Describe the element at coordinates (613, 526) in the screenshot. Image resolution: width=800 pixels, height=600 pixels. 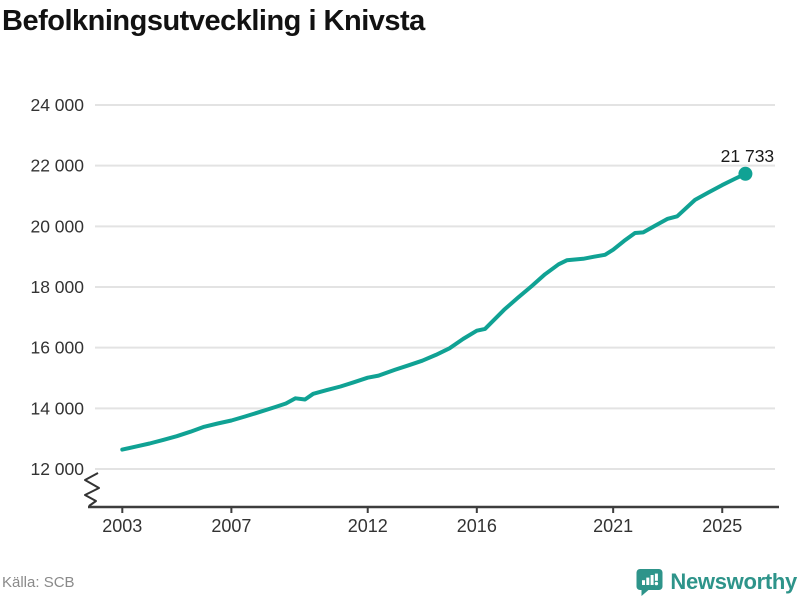
I see `x-tick-label: 2021` at that location.